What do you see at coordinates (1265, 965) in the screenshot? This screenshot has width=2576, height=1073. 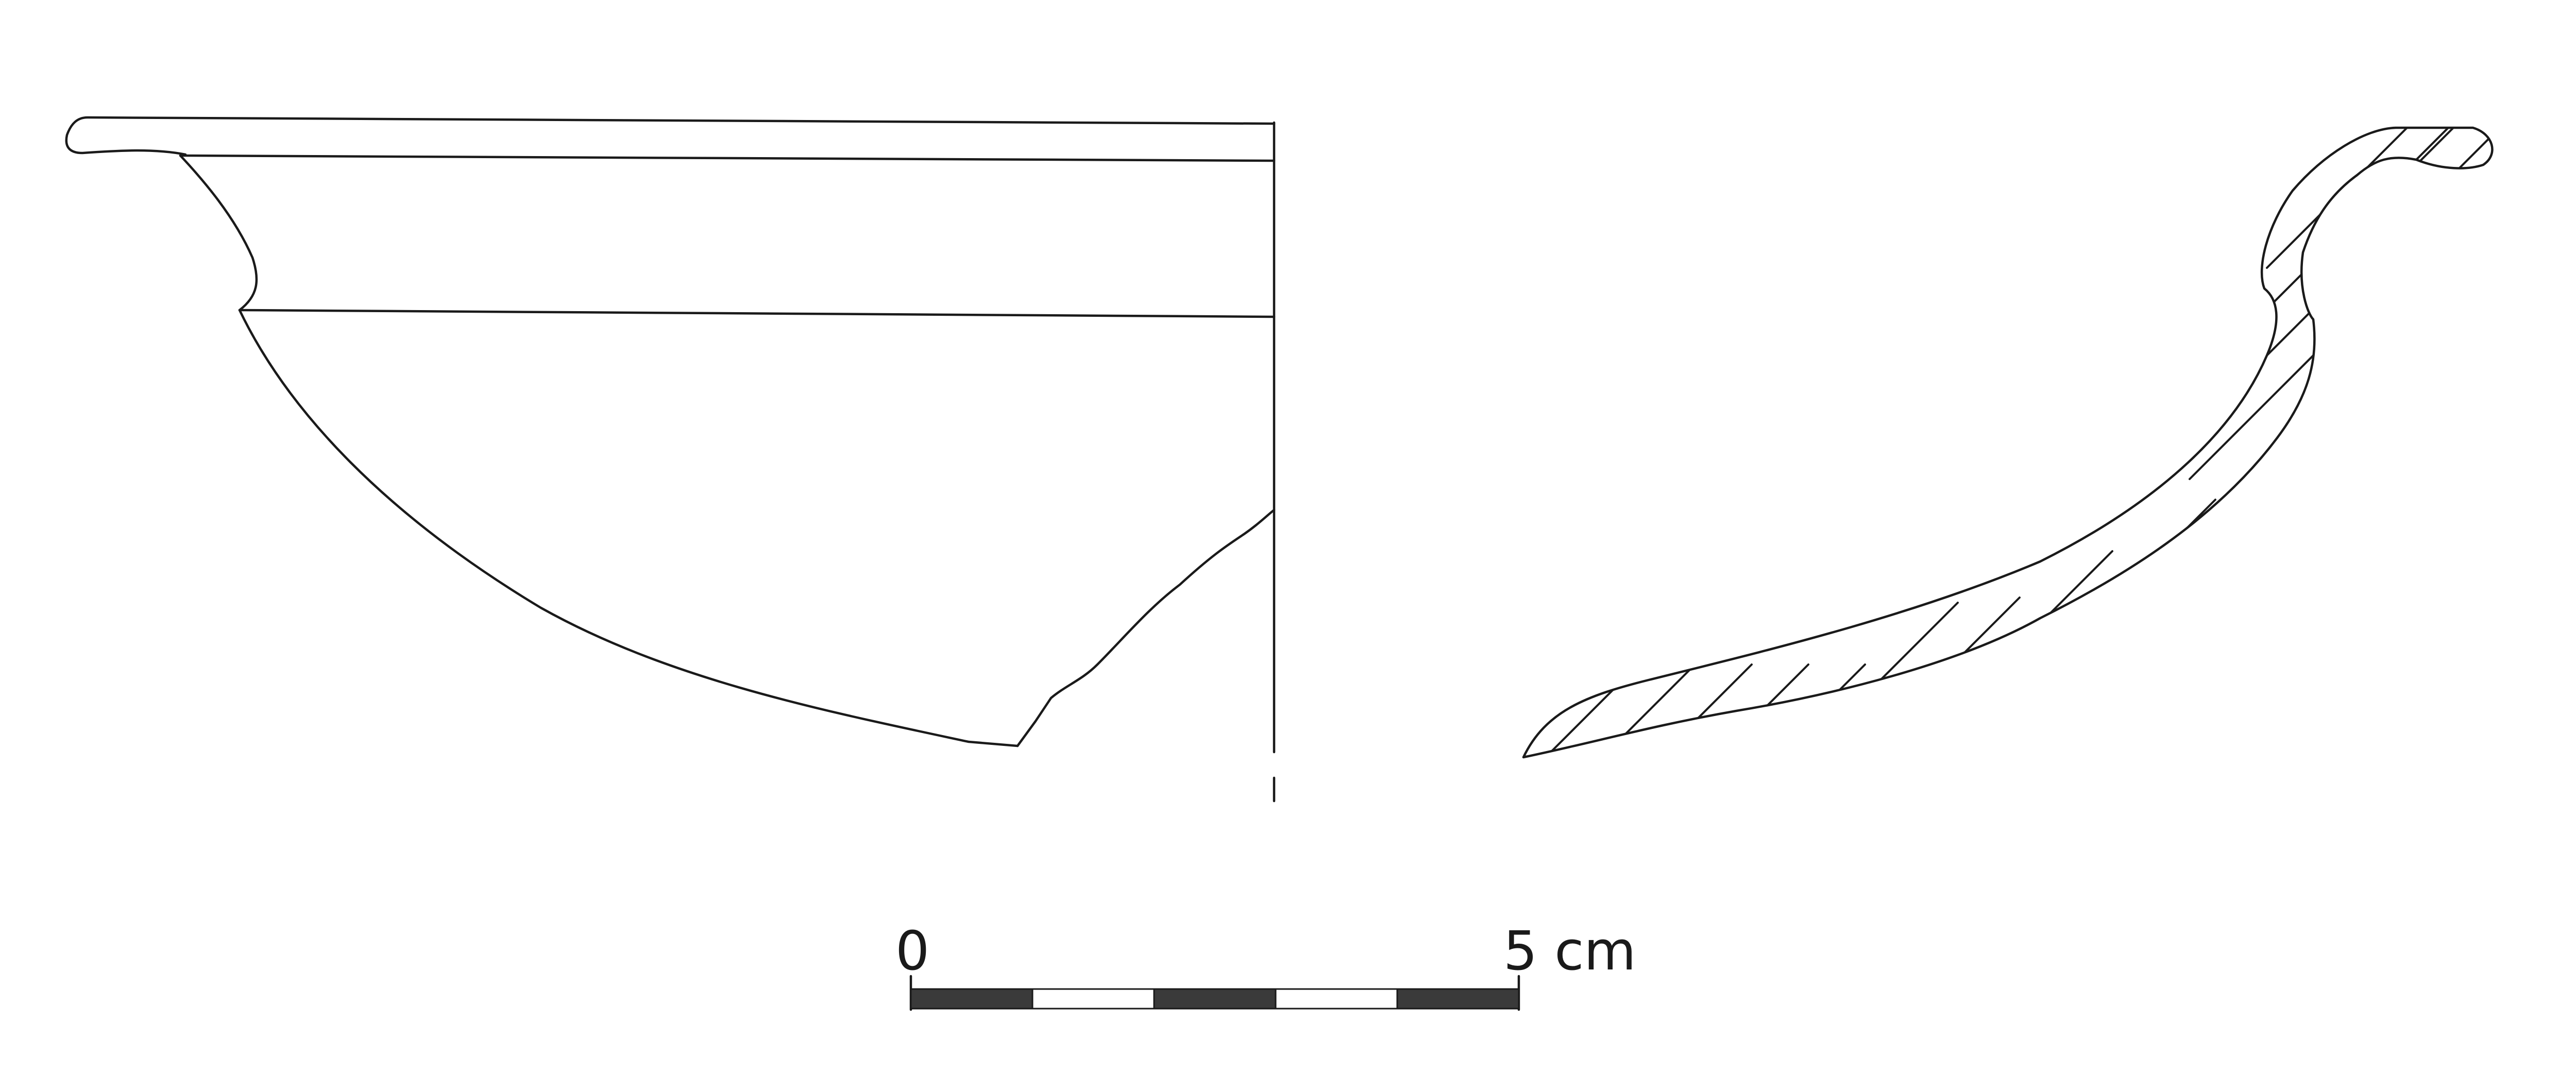 I see `scale-bar: 0 5 cm` at bounding box center [1265, 965].